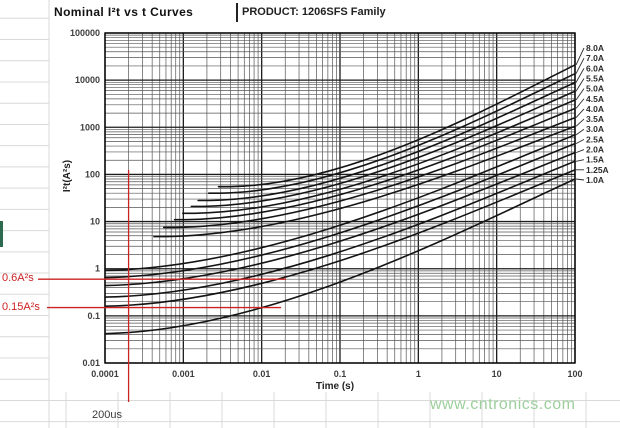 The height and width of the screenshot is (428, 620). I want to click on x-tick-label: 1, so click(418, 374).